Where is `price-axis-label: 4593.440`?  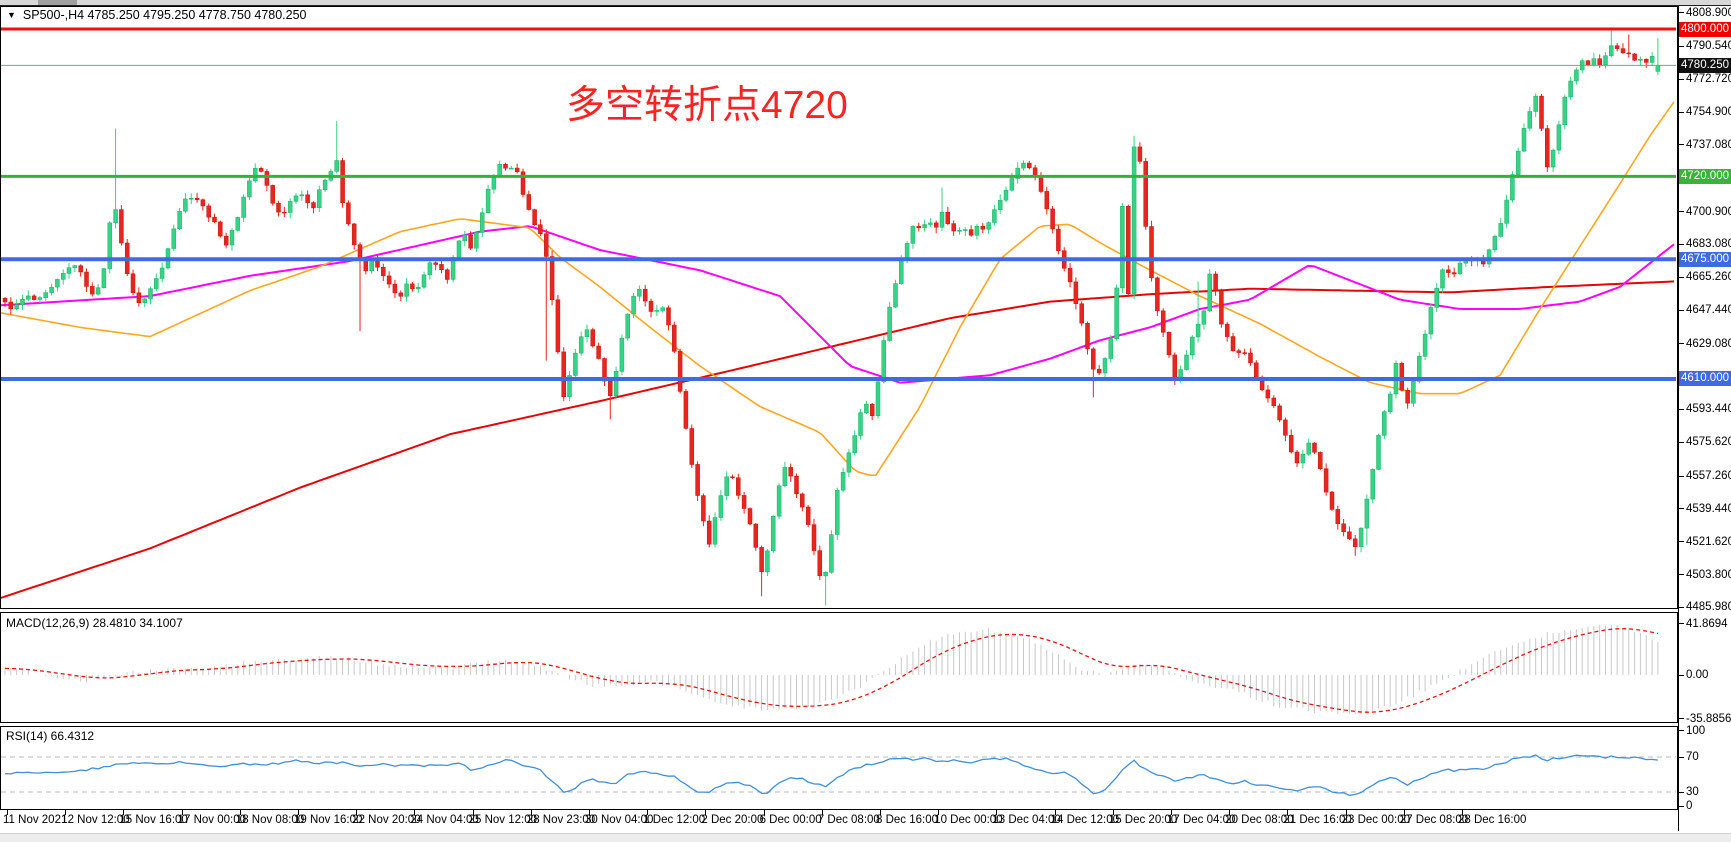
price-axis-label: 4593.440 is located at coordinates (1708, 409).